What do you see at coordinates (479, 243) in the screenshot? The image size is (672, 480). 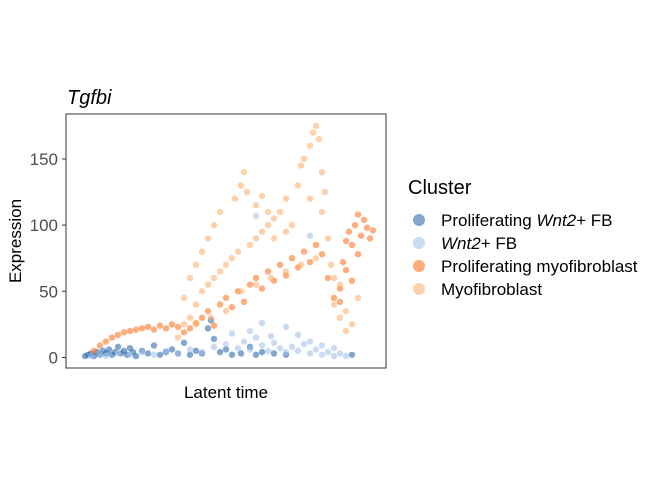 I see `legend-label: Wnt2+ FB` at bounding box center [479, 243].